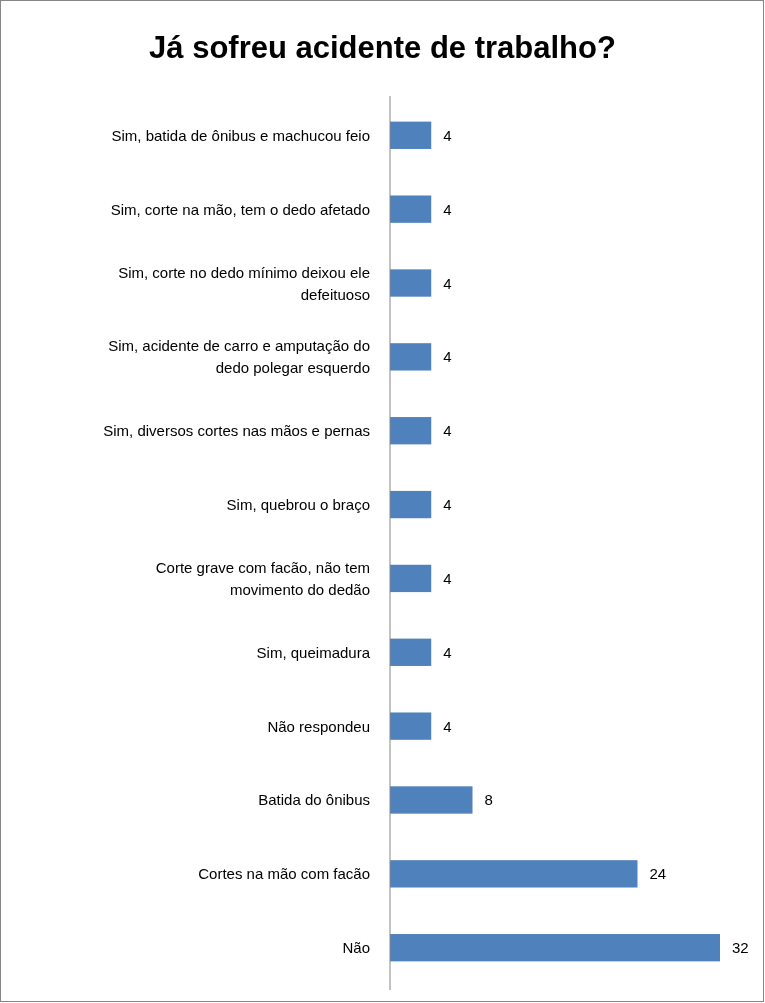 The image size is (765, 1003). What do you see at coordinates (740, 948) in the screenshot?
I see `data-label: 32` at bounding box center [740, 948].